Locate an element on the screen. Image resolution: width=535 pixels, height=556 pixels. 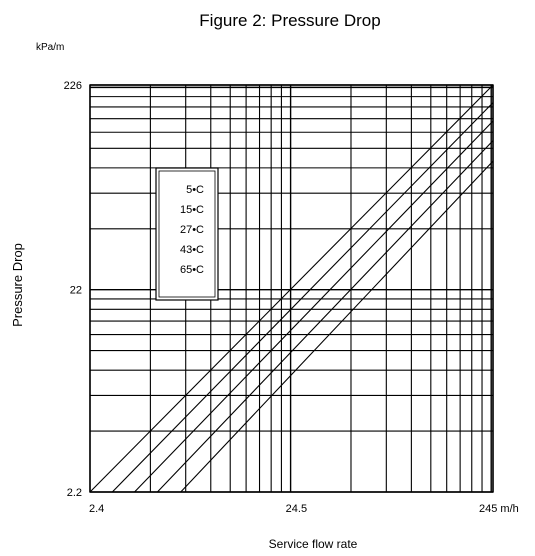
legend-box is located at coordinates (187, 234).